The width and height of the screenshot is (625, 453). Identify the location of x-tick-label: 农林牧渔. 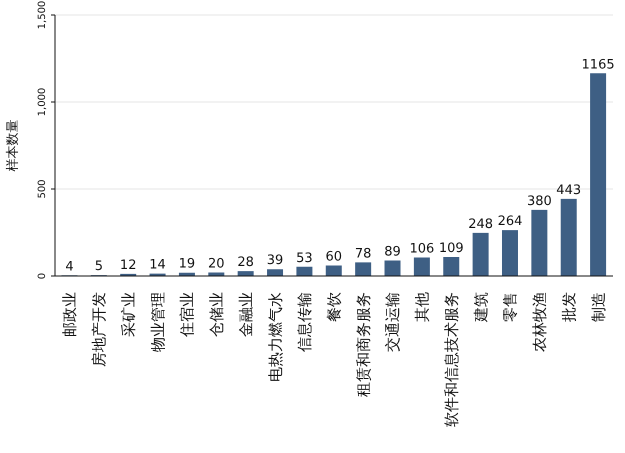
(539, 322).